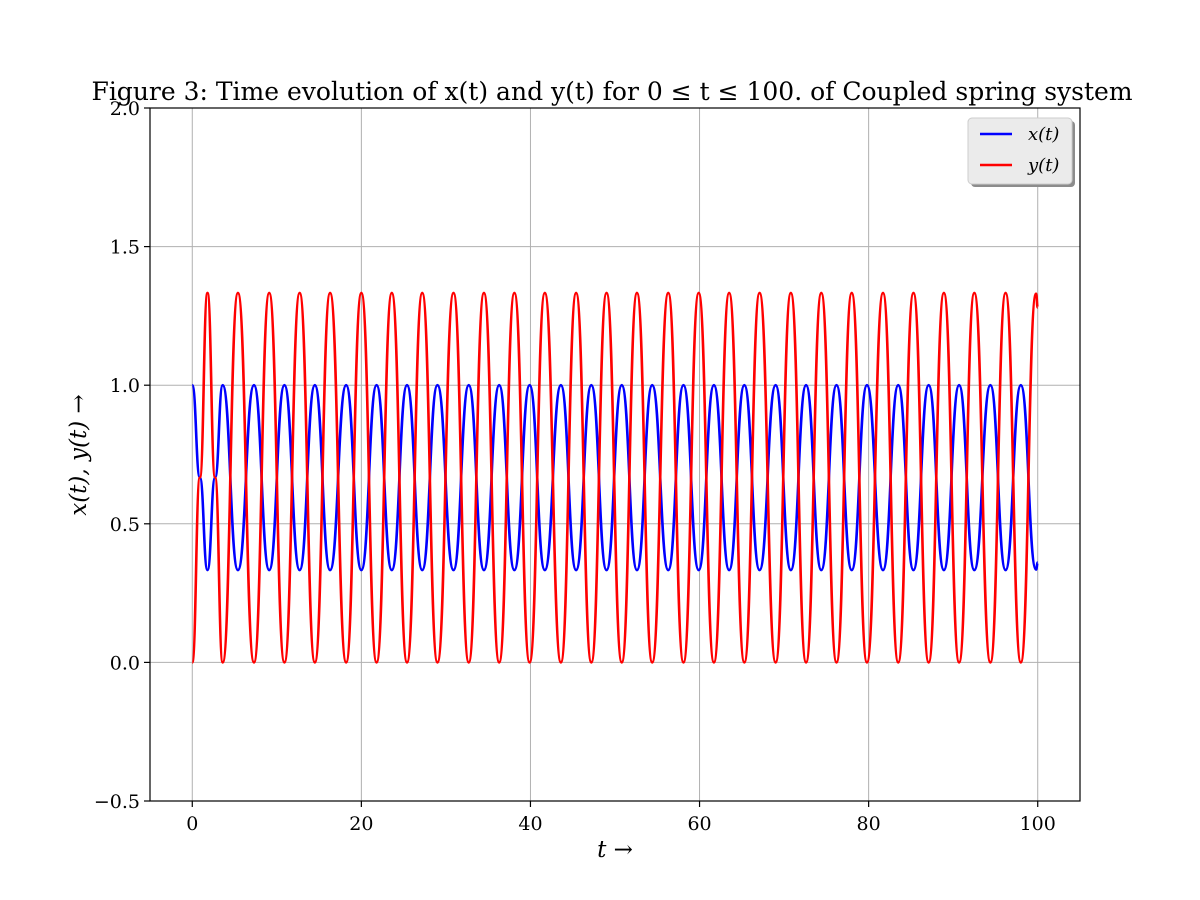  What do you see at coordinates (530, 824) in the screenshot?
I see `x-tick-label: 40` at bounding box center [530, 824].